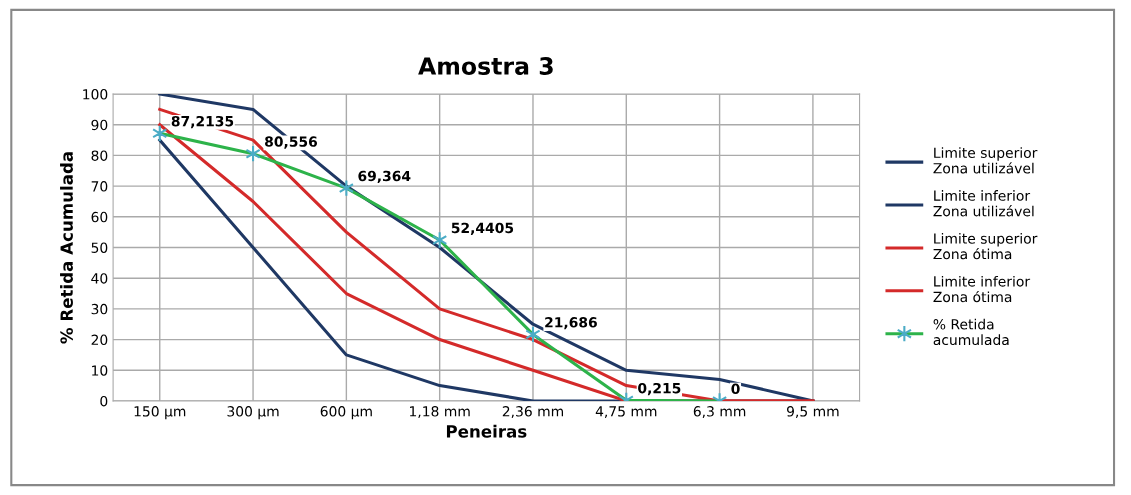 The image size is (1131, 495). What do you see at coordinates (735, 389) in the screenshot?
I see `data-label: 0` at bounding box center [735, 389].